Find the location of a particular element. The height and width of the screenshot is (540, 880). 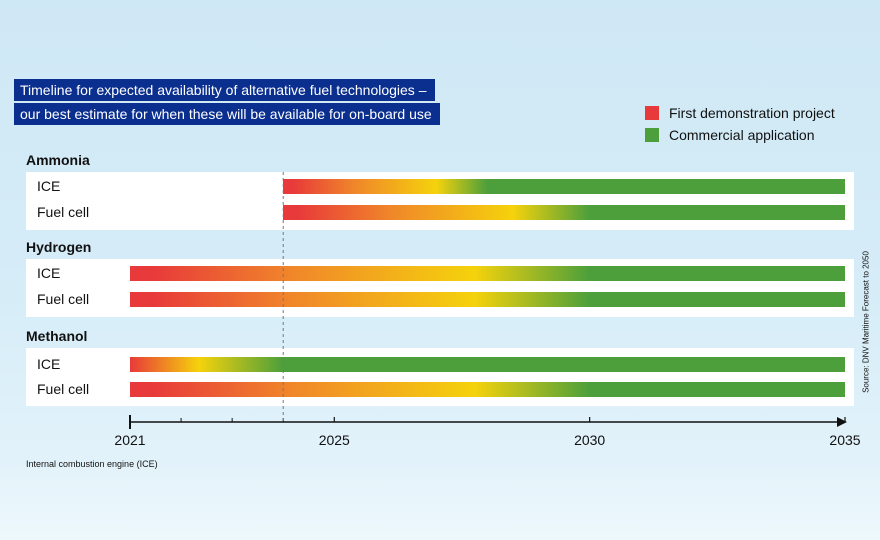

legend-swatch-red is located at coordinates (652, 113).